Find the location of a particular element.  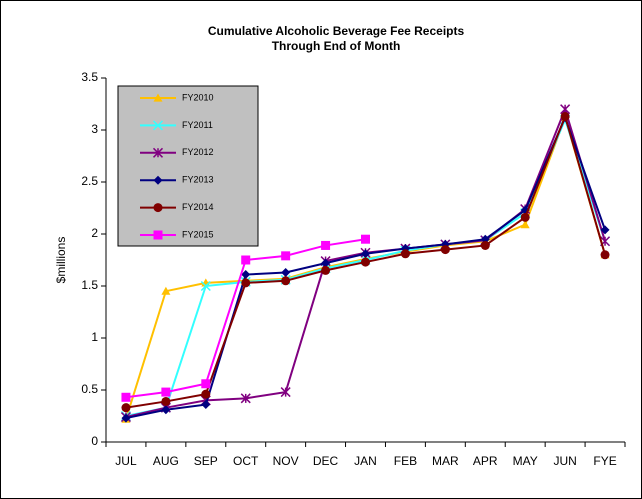

y-tick-label: 0 is located at coordinates (94, 441).